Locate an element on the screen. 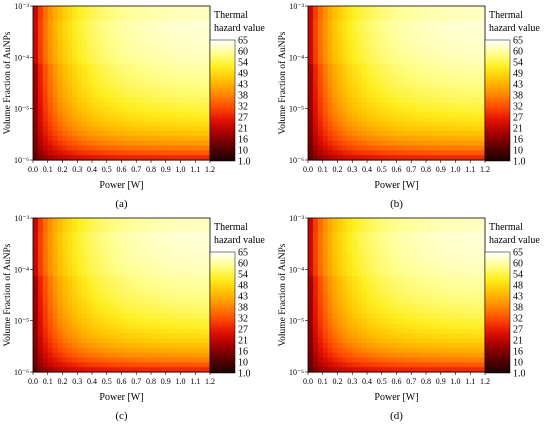  heatmap-cells is located at coordinates (122, 83).